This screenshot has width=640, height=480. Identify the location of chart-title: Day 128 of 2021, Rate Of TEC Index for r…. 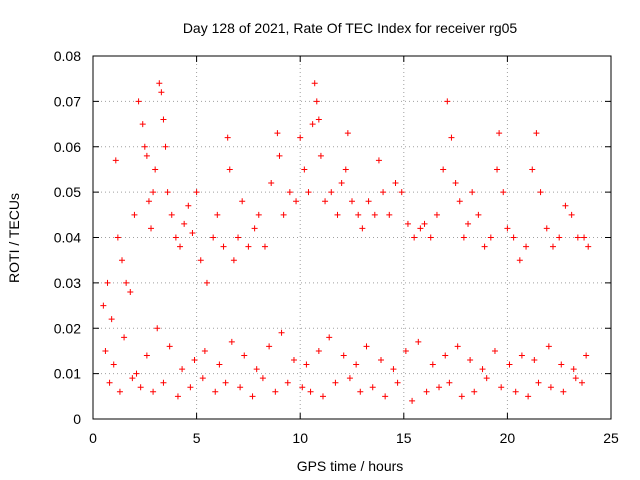
(350, 28).